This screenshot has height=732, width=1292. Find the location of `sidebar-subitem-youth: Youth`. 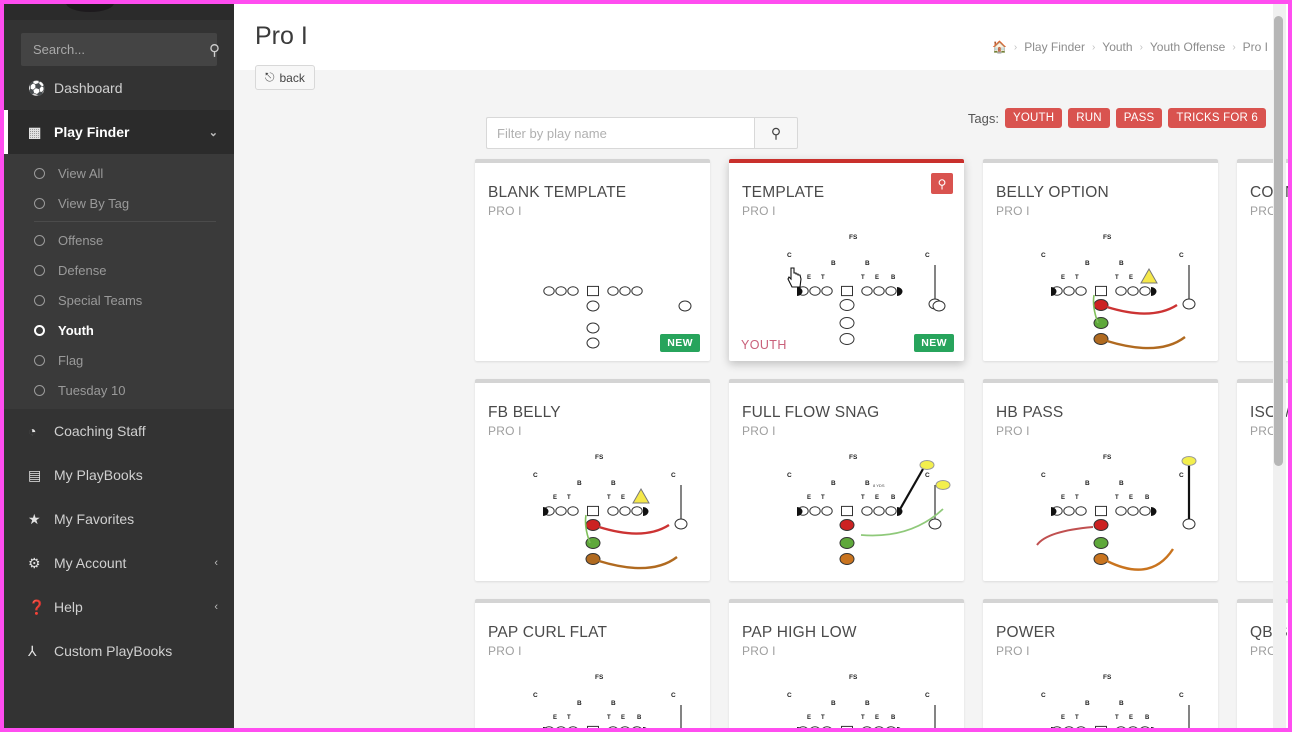

sidebar-subitem-youth: Youth is located at coordinates (119, 330).